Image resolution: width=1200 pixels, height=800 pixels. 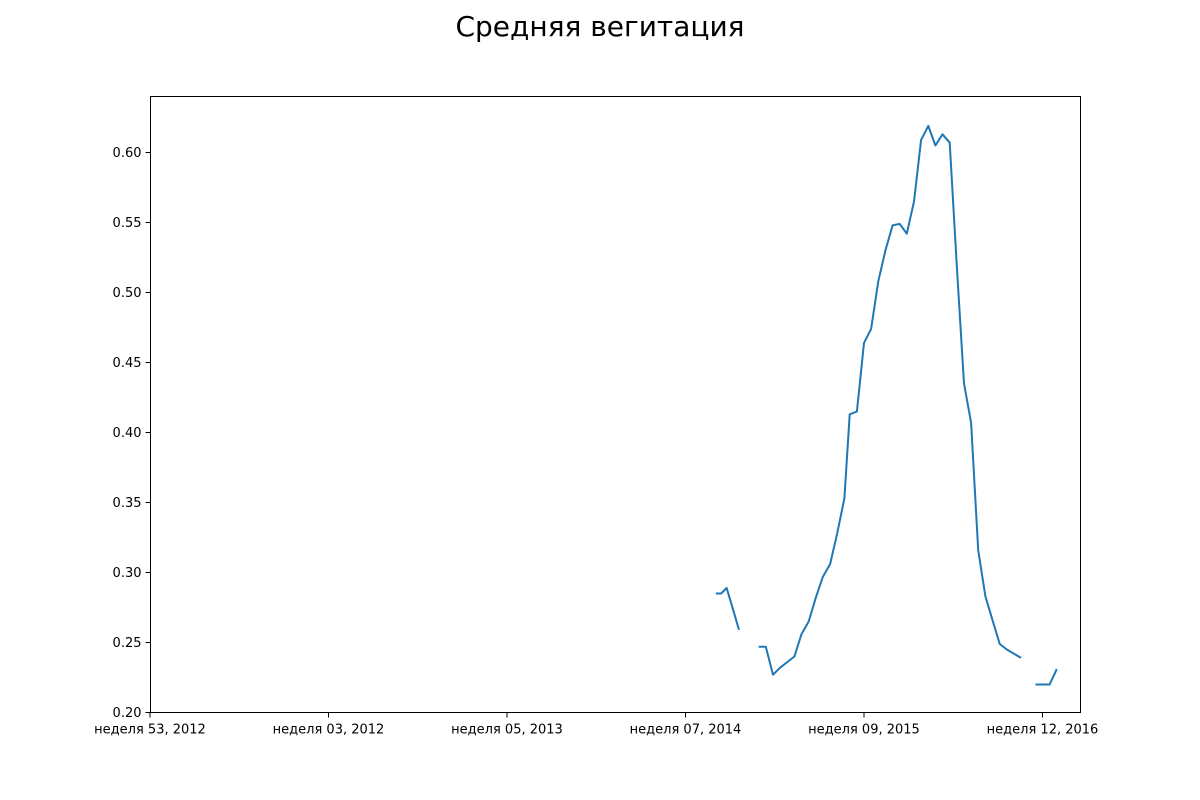 I want to click on y-tick-label: 0.35, so click(x=127, y=503).